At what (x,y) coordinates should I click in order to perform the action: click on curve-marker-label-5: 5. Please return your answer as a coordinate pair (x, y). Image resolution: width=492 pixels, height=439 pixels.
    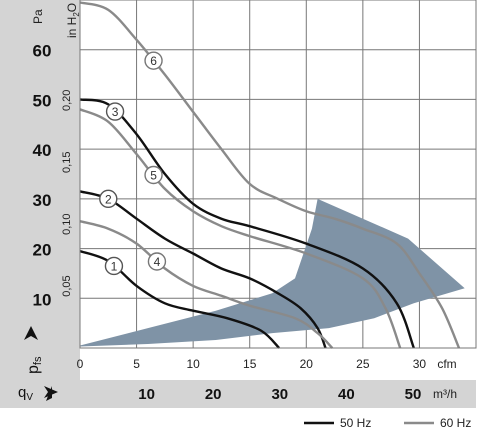
    Looking at the image, I should click on (153, 175).